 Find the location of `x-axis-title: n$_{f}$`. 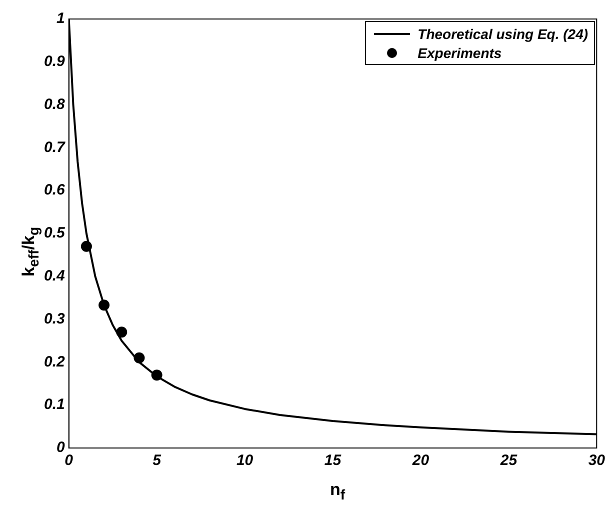

x-axis-title: n$_{f}$ is located at coordinates (338, 492).